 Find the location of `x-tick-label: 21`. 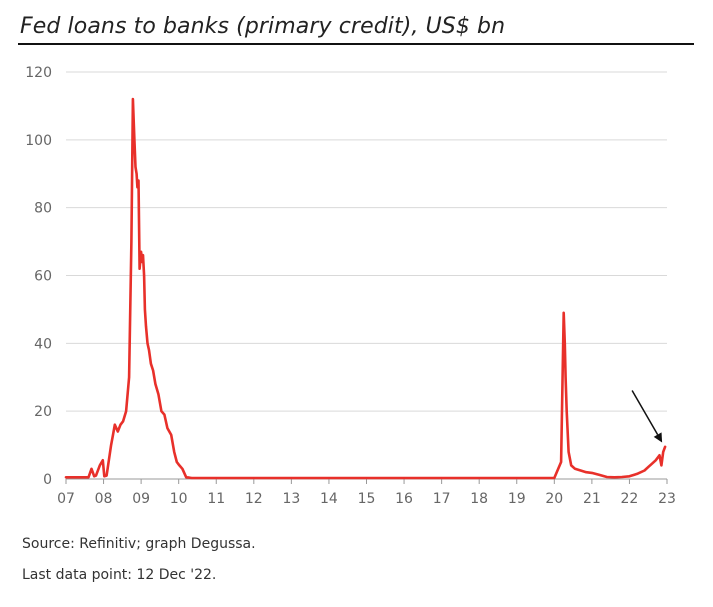

x-tick-label: 21 is located at coordinates (592, 499).